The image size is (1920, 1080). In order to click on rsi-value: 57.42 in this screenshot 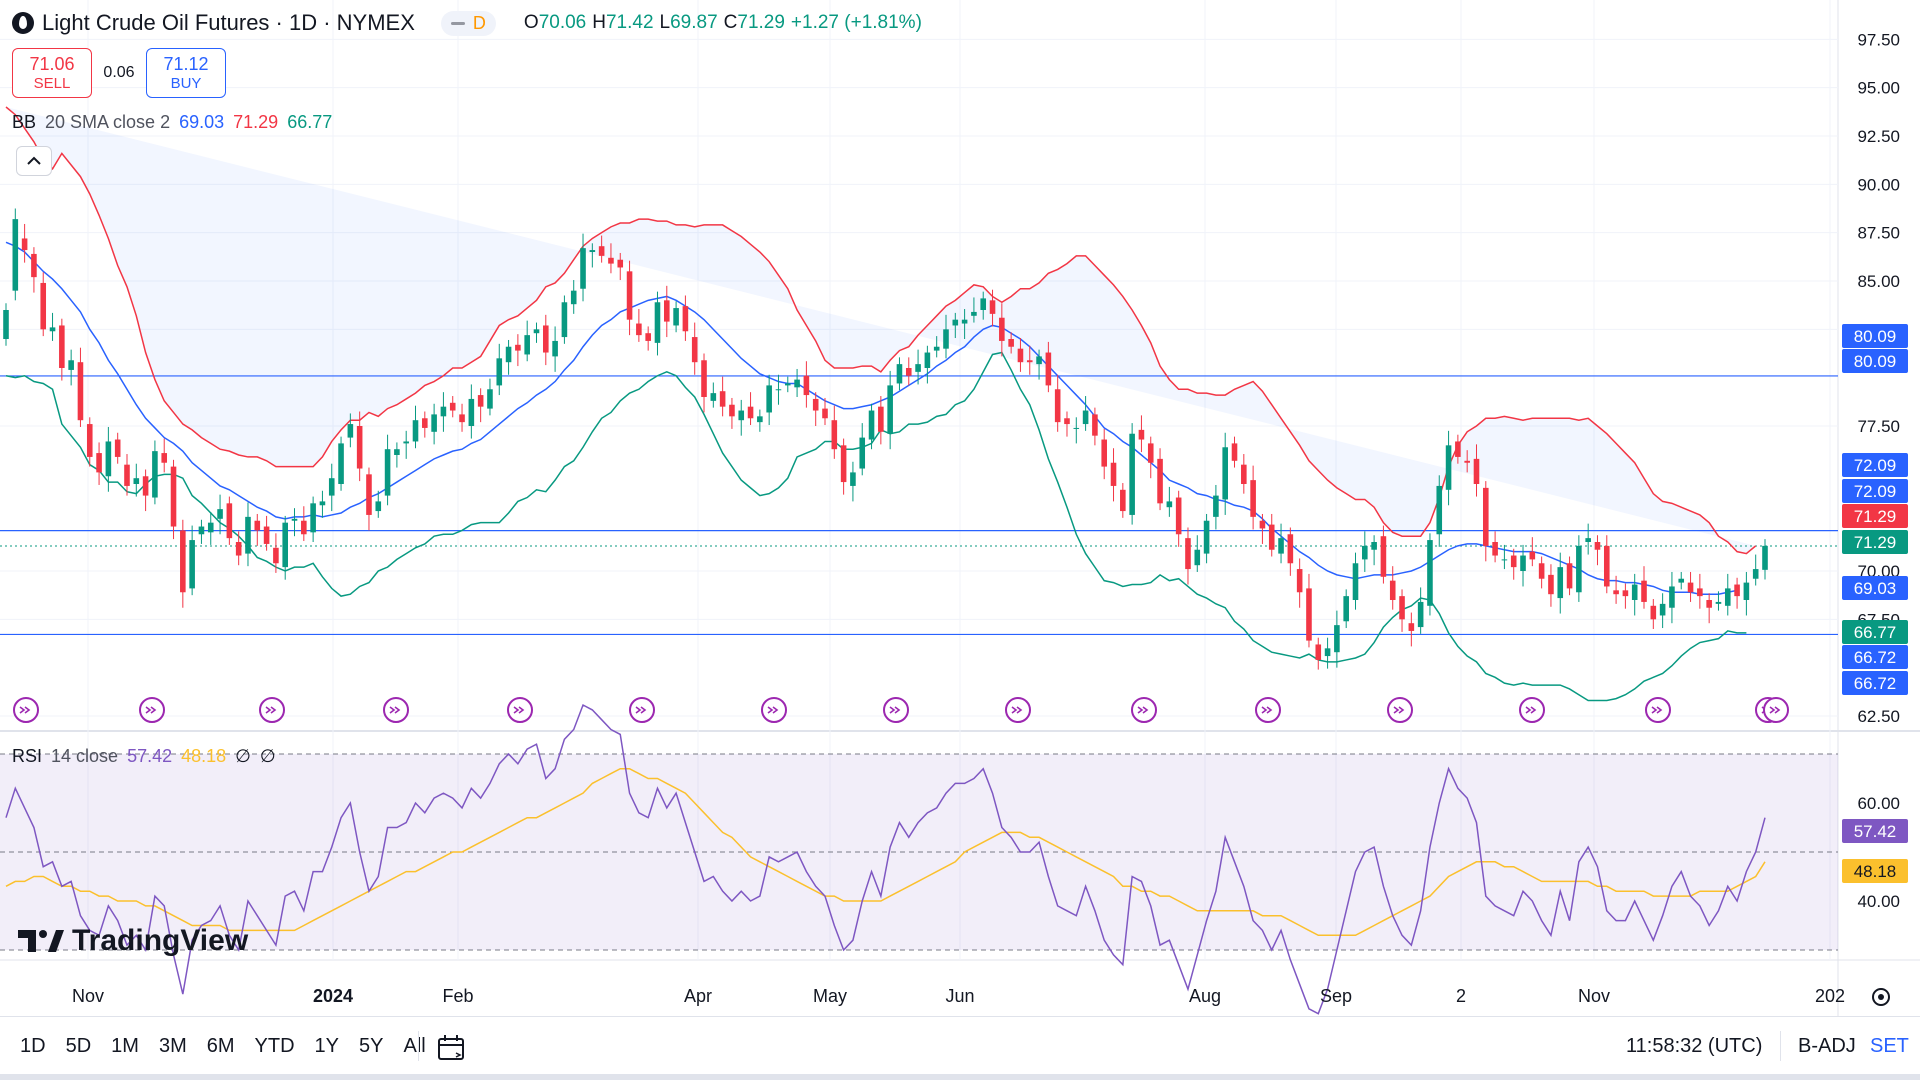, I will do `click(150, 756)`.